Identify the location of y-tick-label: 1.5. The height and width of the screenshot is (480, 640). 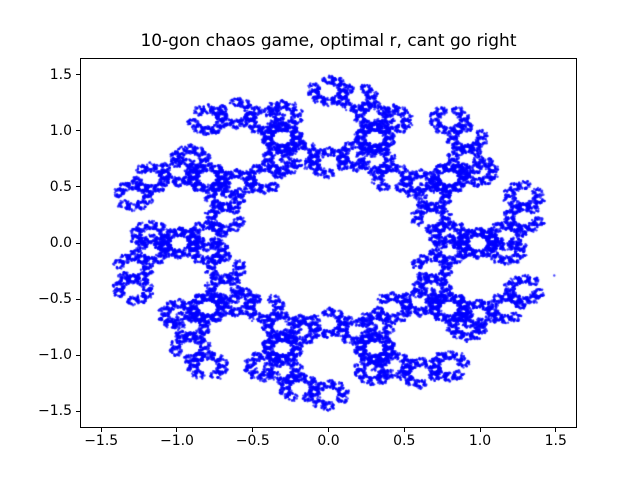
(60, 74).